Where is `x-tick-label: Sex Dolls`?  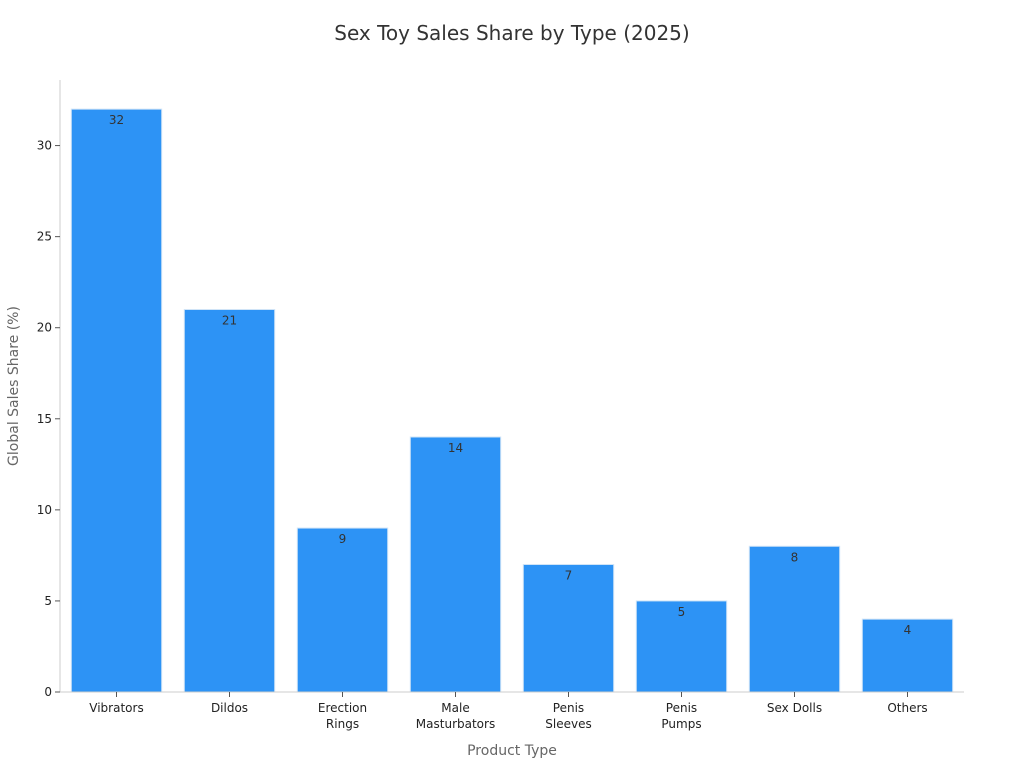
x-tick-label: Sex Dolls is located at coordinates (794, 708).